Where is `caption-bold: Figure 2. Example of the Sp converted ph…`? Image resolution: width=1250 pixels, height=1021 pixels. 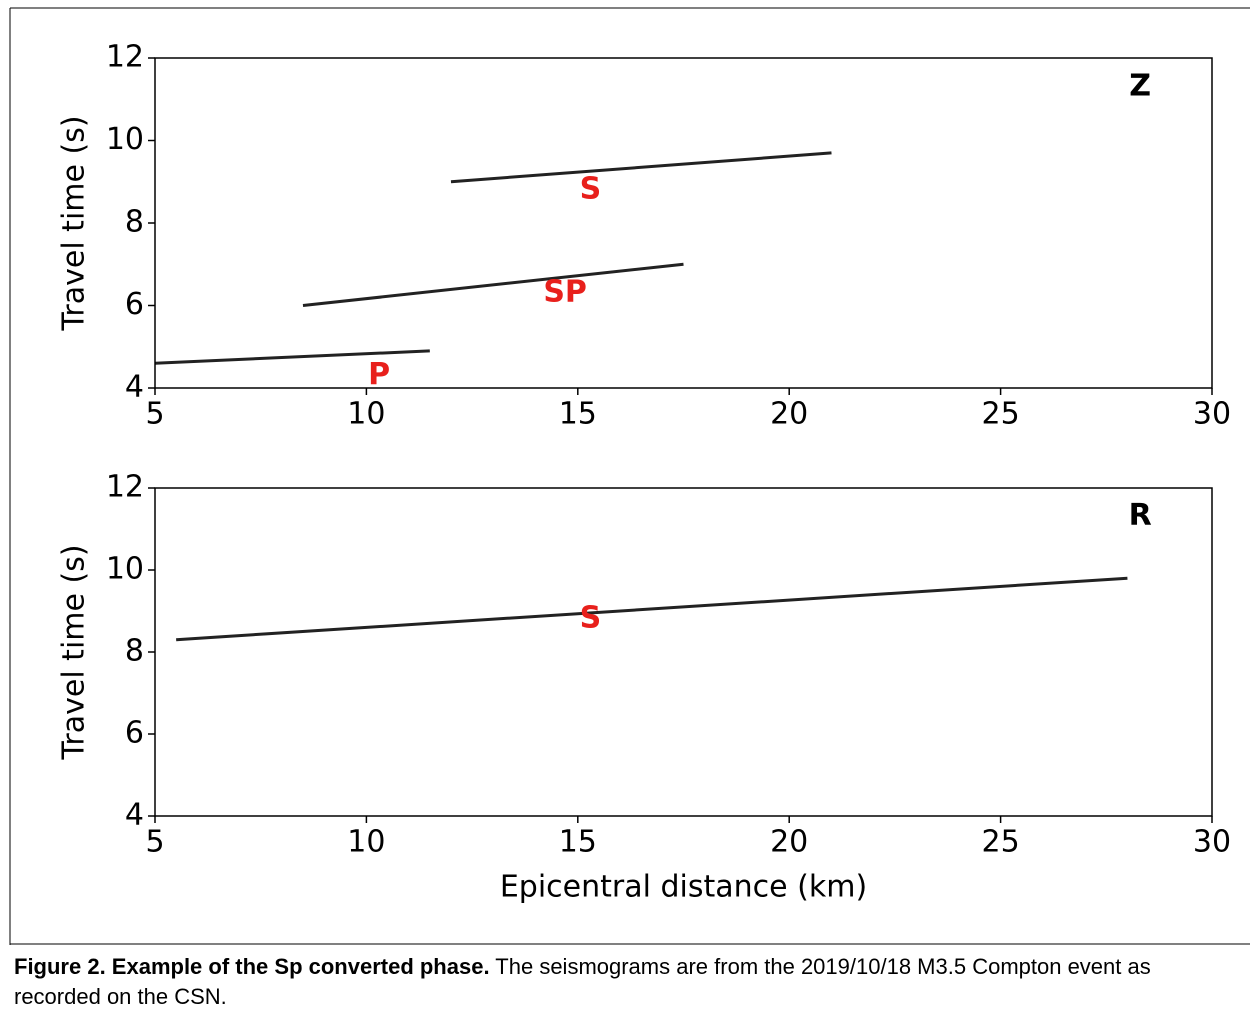 caption-bold: Figure 2. Example of the Sp converted ph… is located at coordinates (252, 966).